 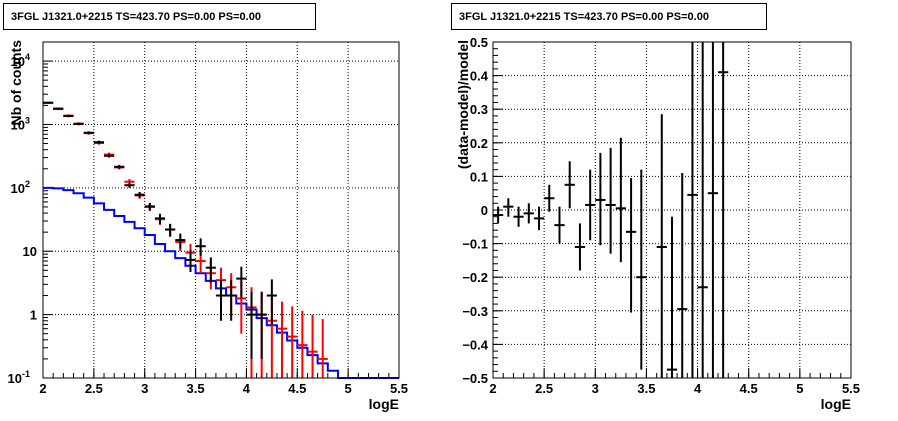 I want to click on right-x-axis-label: logE, so click(x=836, y=404).